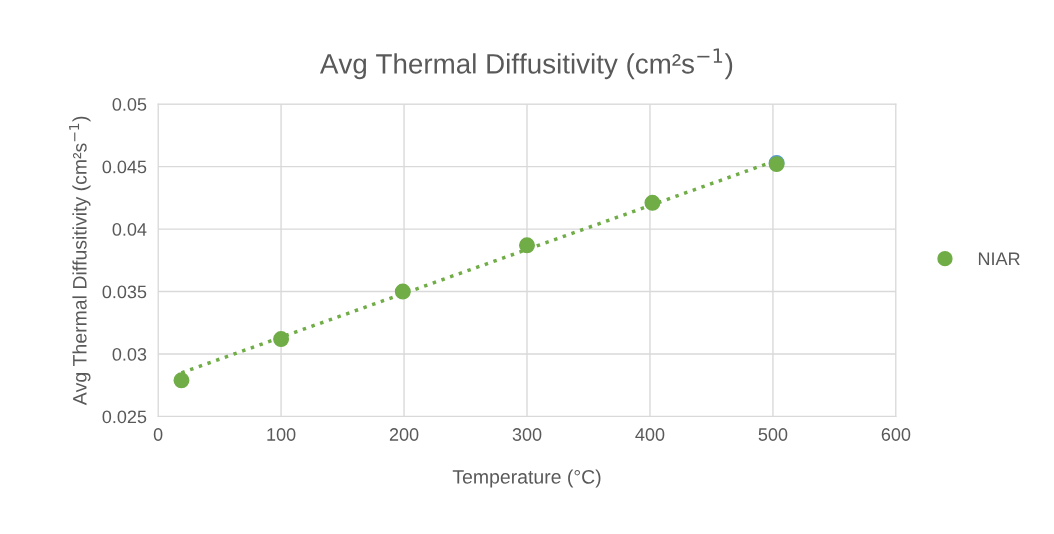 The width and height of the screenshot is (1054, 534). What do you see at coordinates (124, 167) in the screenshot?
I see `y-tick-label: 0.045` at bounding box center [124, 167].